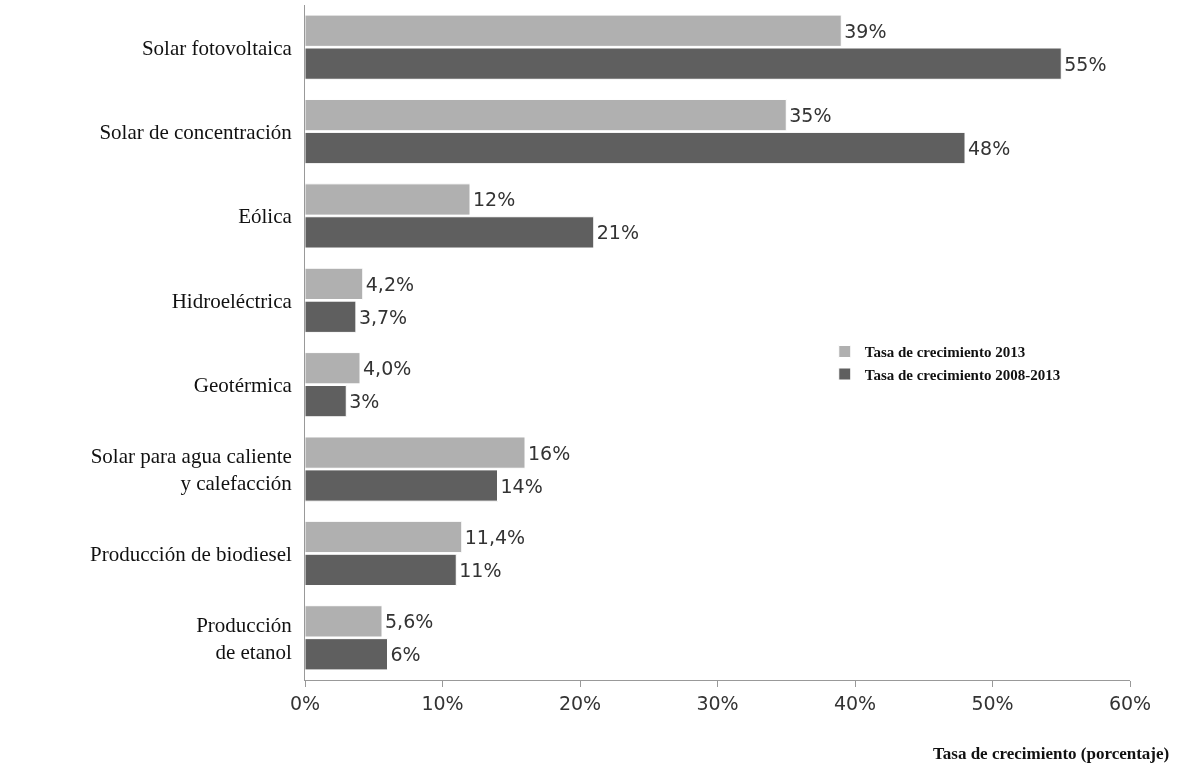 Image resolution: width=1195 pixels, height=775 pixels. What do you see at coordinates (232, 300) in the screenshot?
I see `y-tick-label: Hidroeléctrica` at bounding box center [232, 300].